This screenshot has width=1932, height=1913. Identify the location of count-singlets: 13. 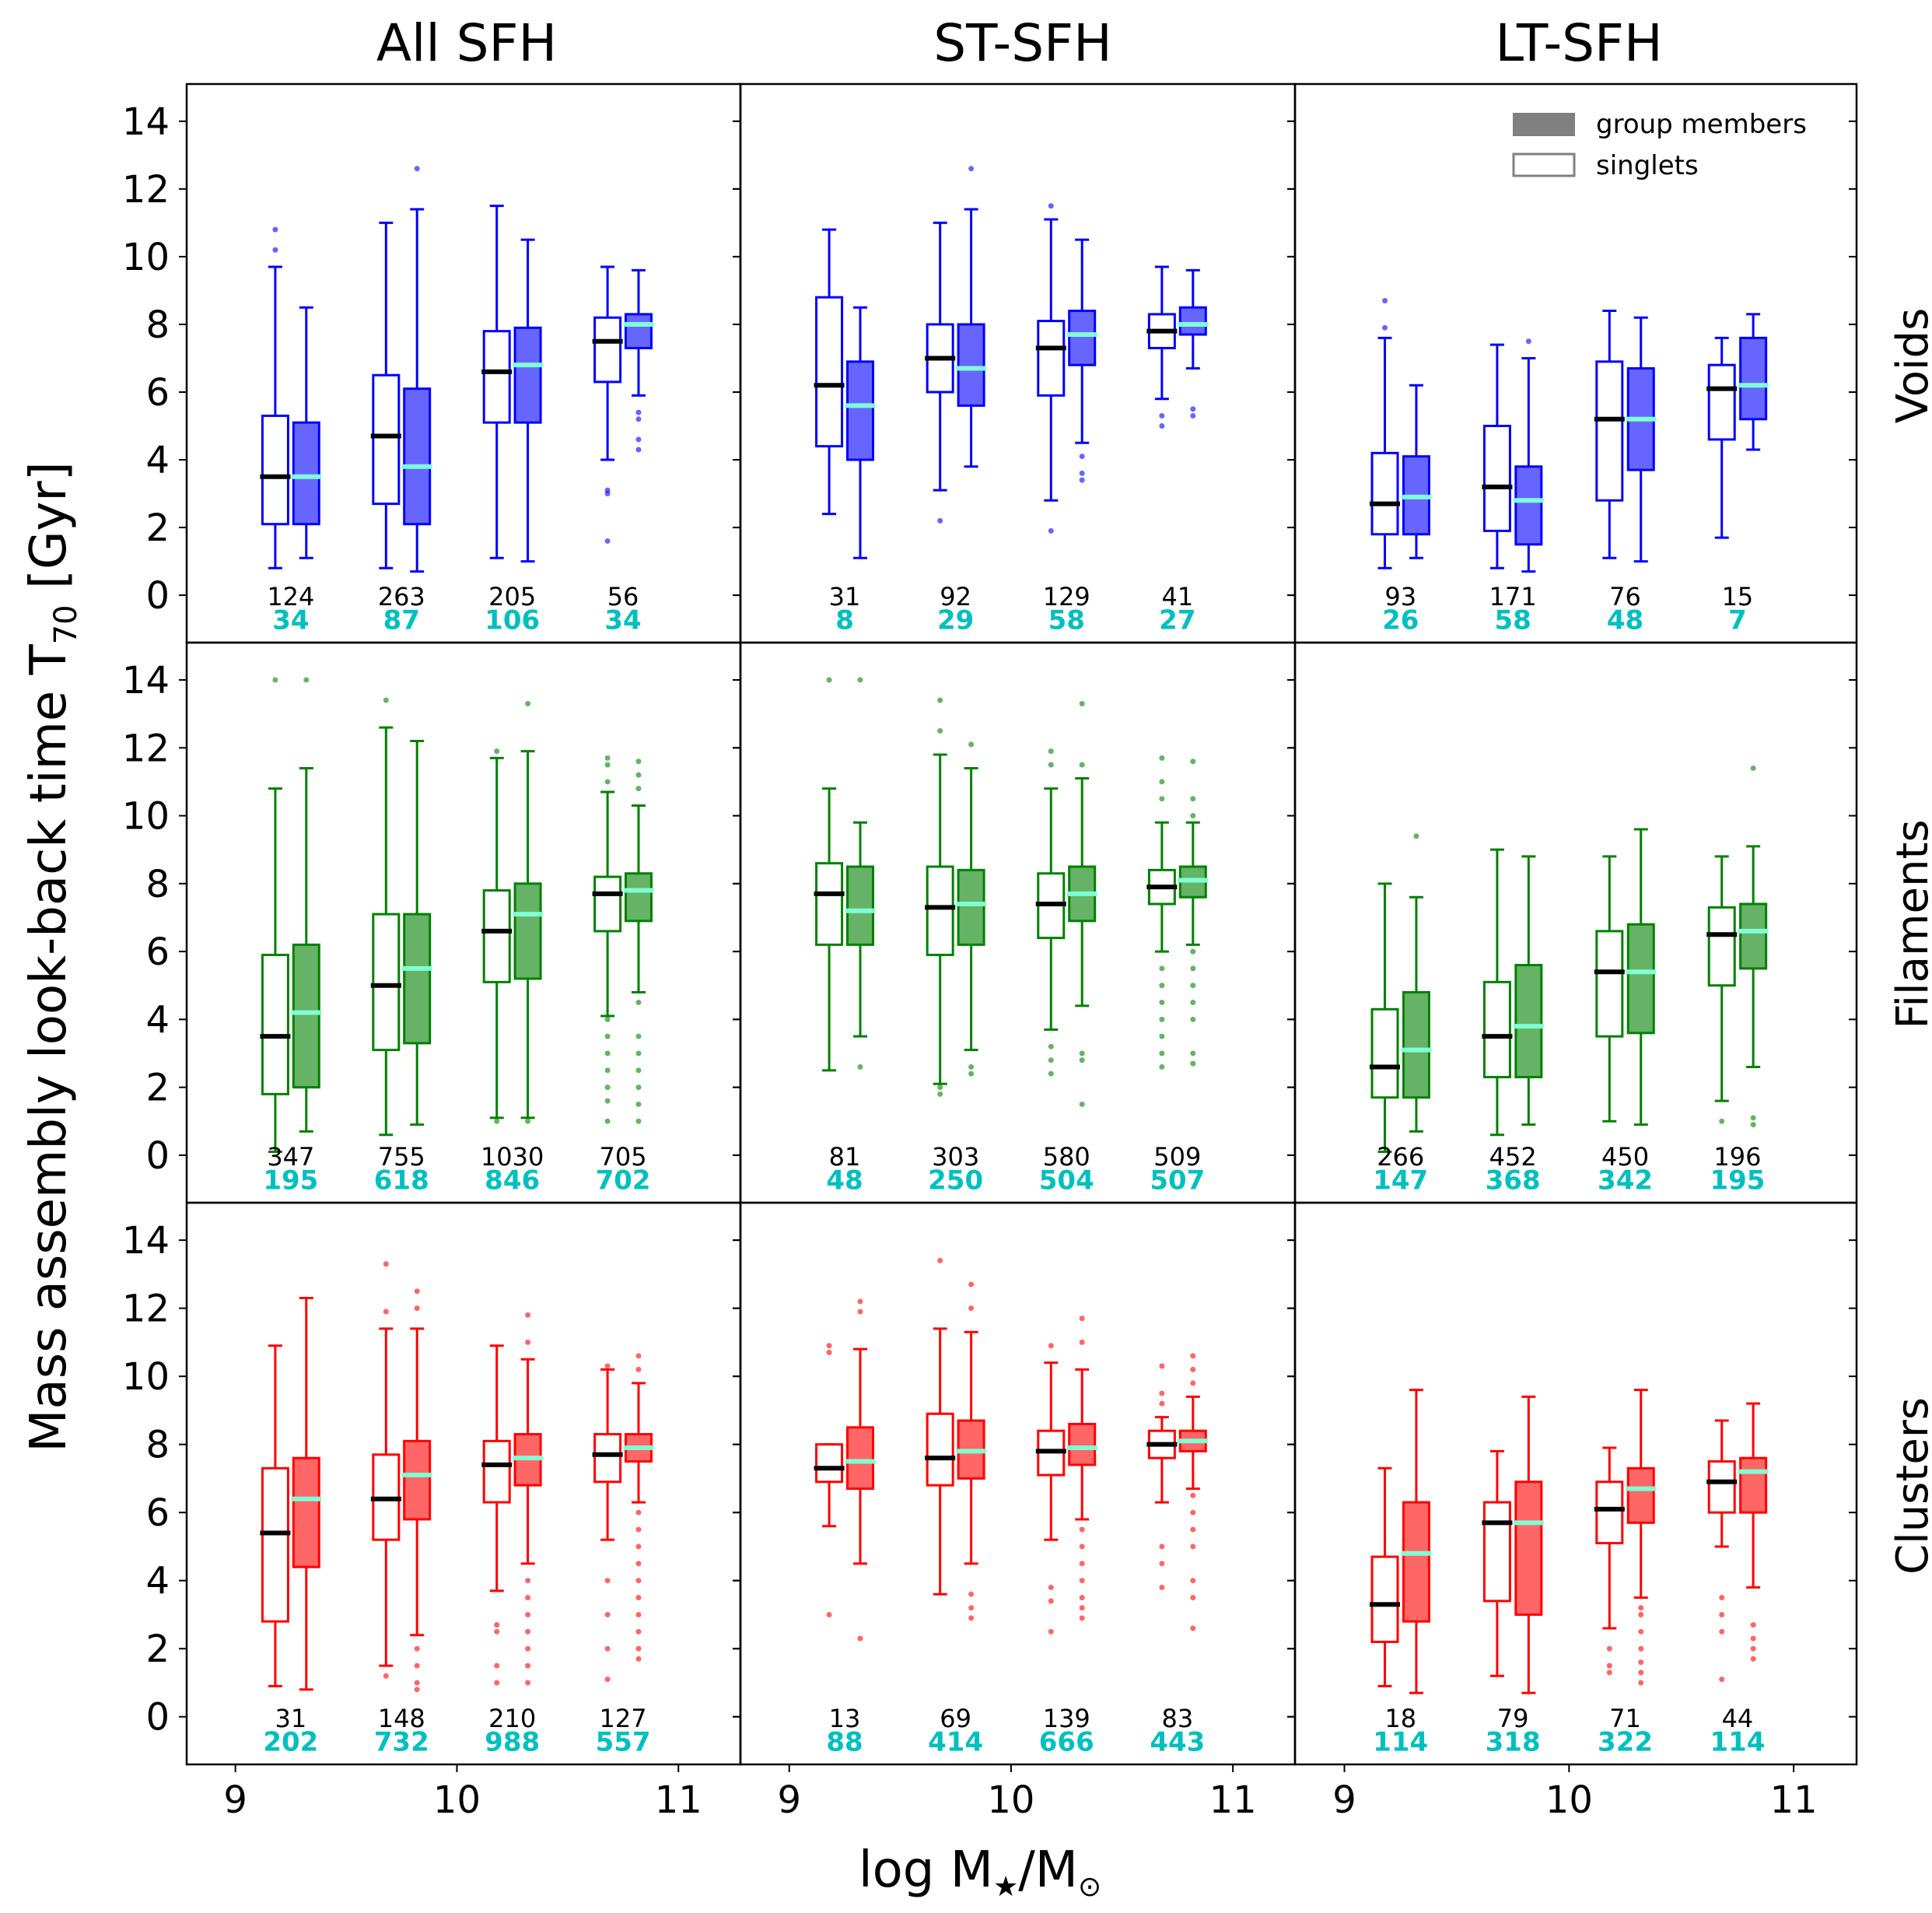
(845, 1718).